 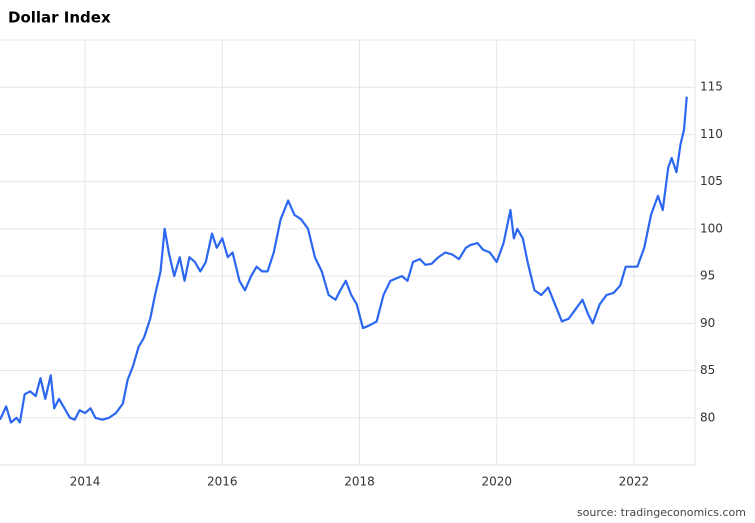 I want to click on chart-title: Dollar Index, so click(x=59, y=18).